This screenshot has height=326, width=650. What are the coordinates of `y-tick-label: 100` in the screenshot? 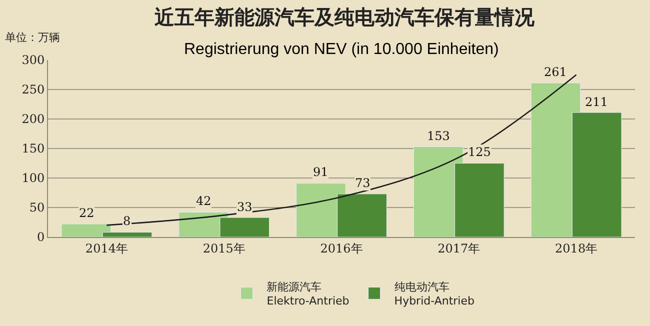 It's located at (33, 178).